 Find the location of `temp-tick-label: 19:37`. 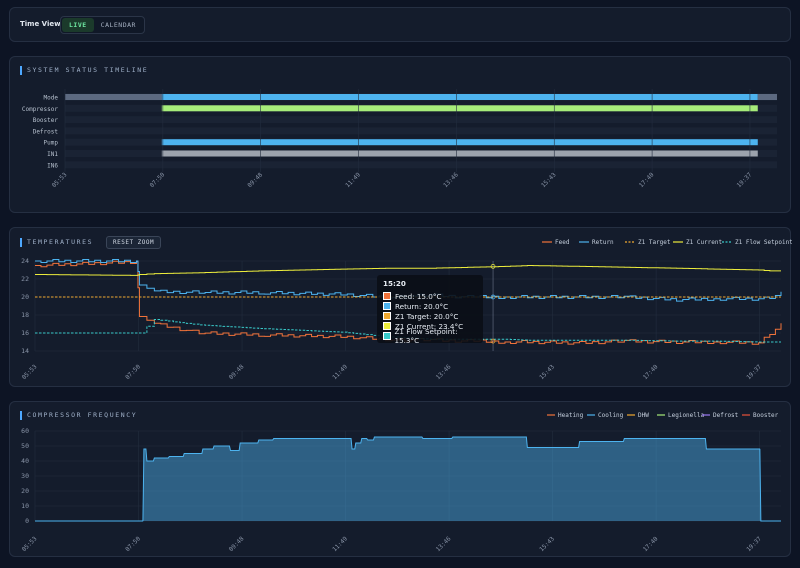

temp-tick-label: 19:37 is located at coordinates (754, 372).